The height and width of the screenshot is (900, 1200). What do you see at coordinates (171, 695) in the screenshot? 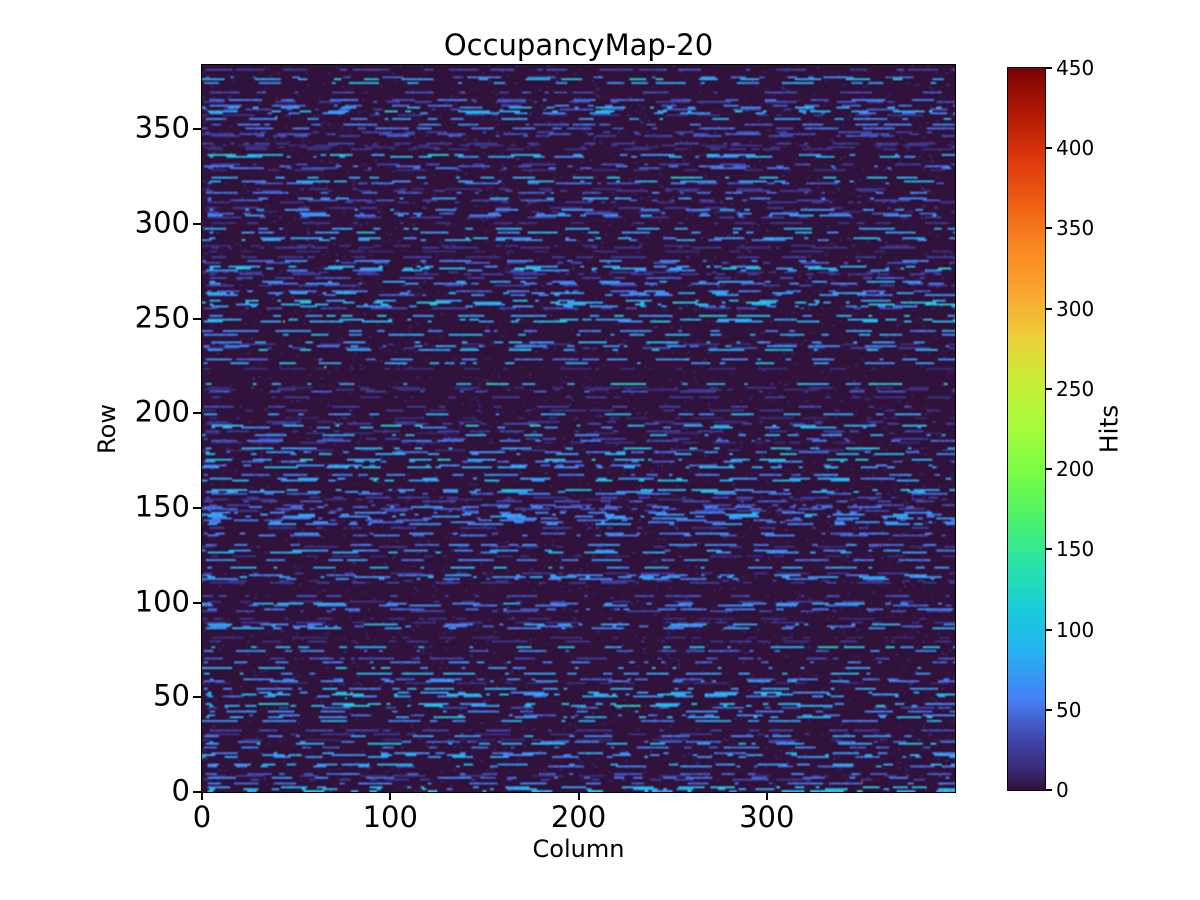
I see `y-tick-label: 50` at bounding box center [171, 695].